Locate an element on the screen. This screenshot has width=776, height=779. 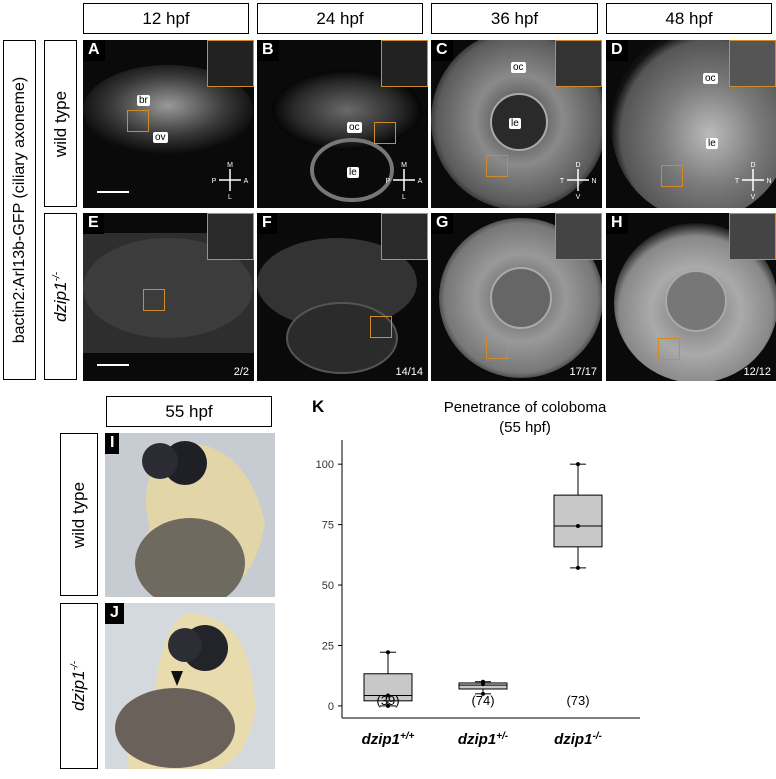
micrograph-panel-d: D oc le D T N V is located at coordinates (691, 124).